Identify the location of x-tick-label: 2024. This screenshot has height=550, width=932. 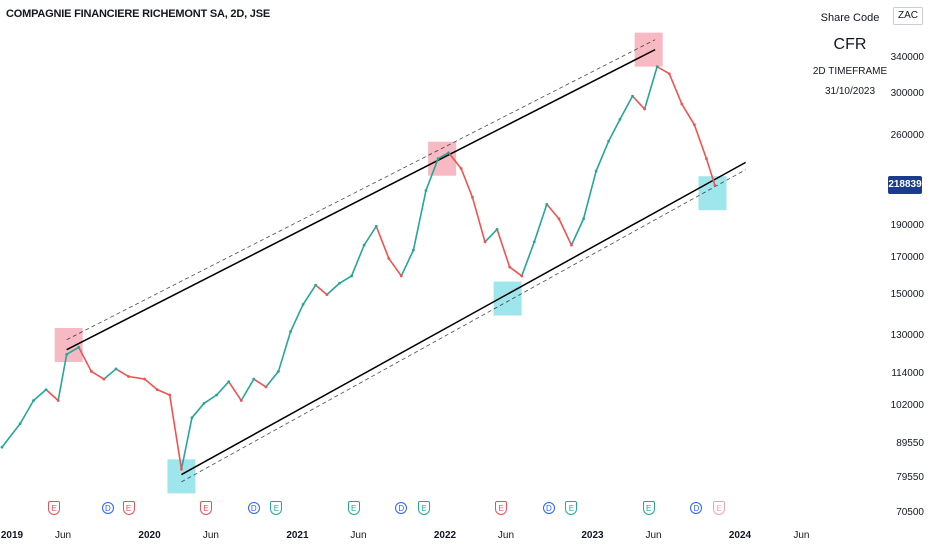
(740, 535).